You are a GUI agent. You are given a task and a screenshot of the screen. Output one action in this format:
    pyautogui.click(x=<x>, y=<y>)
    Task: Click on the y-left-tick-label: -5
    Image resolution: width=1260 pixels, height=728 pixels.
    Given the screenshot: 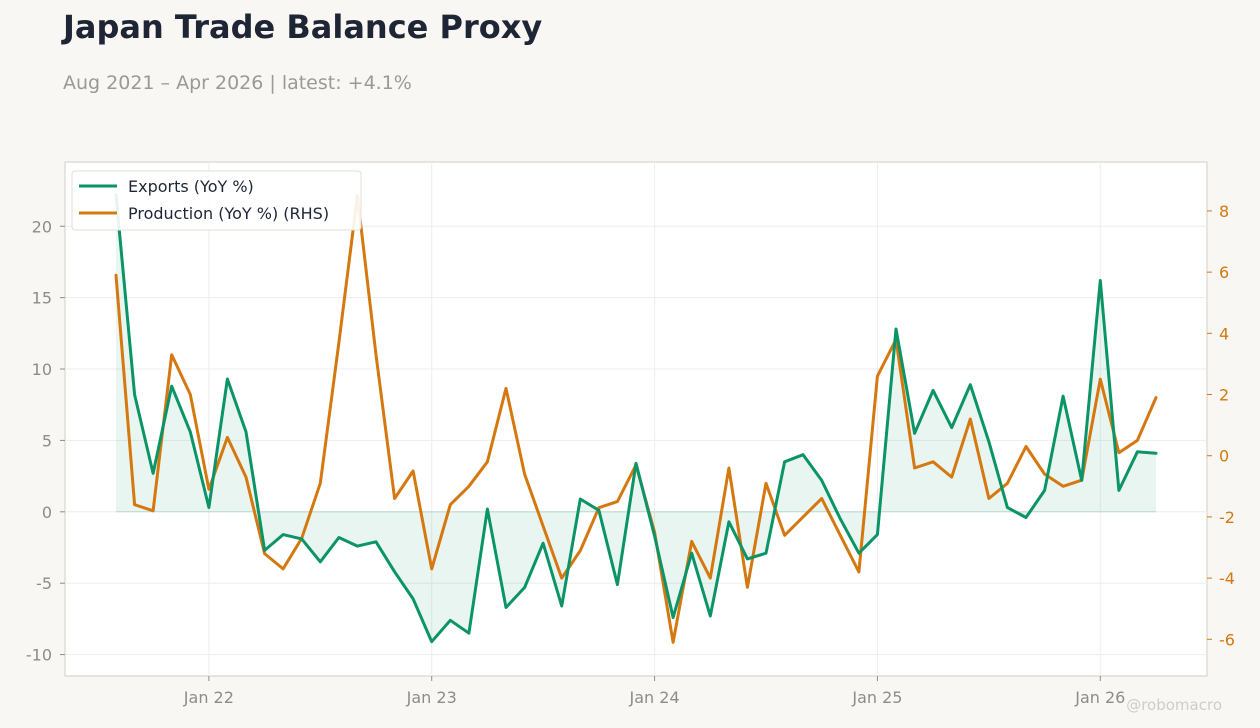 What is the action you would take?
    pyautogui.click(x=44, y=583)
    